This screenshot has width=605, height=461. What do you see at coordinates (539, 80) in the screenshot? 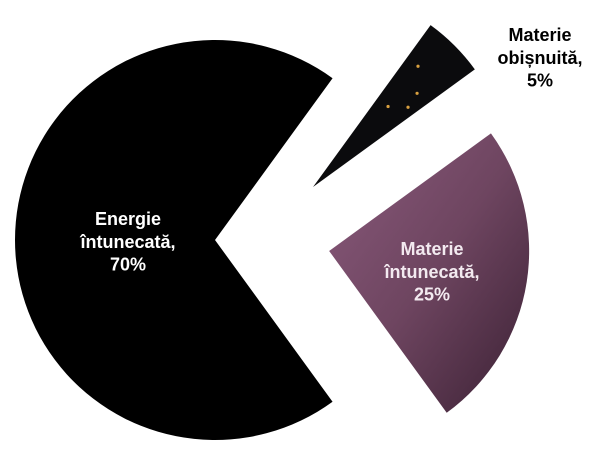
I see `slice-value-label: 5%` at bounding box center [539, 80].